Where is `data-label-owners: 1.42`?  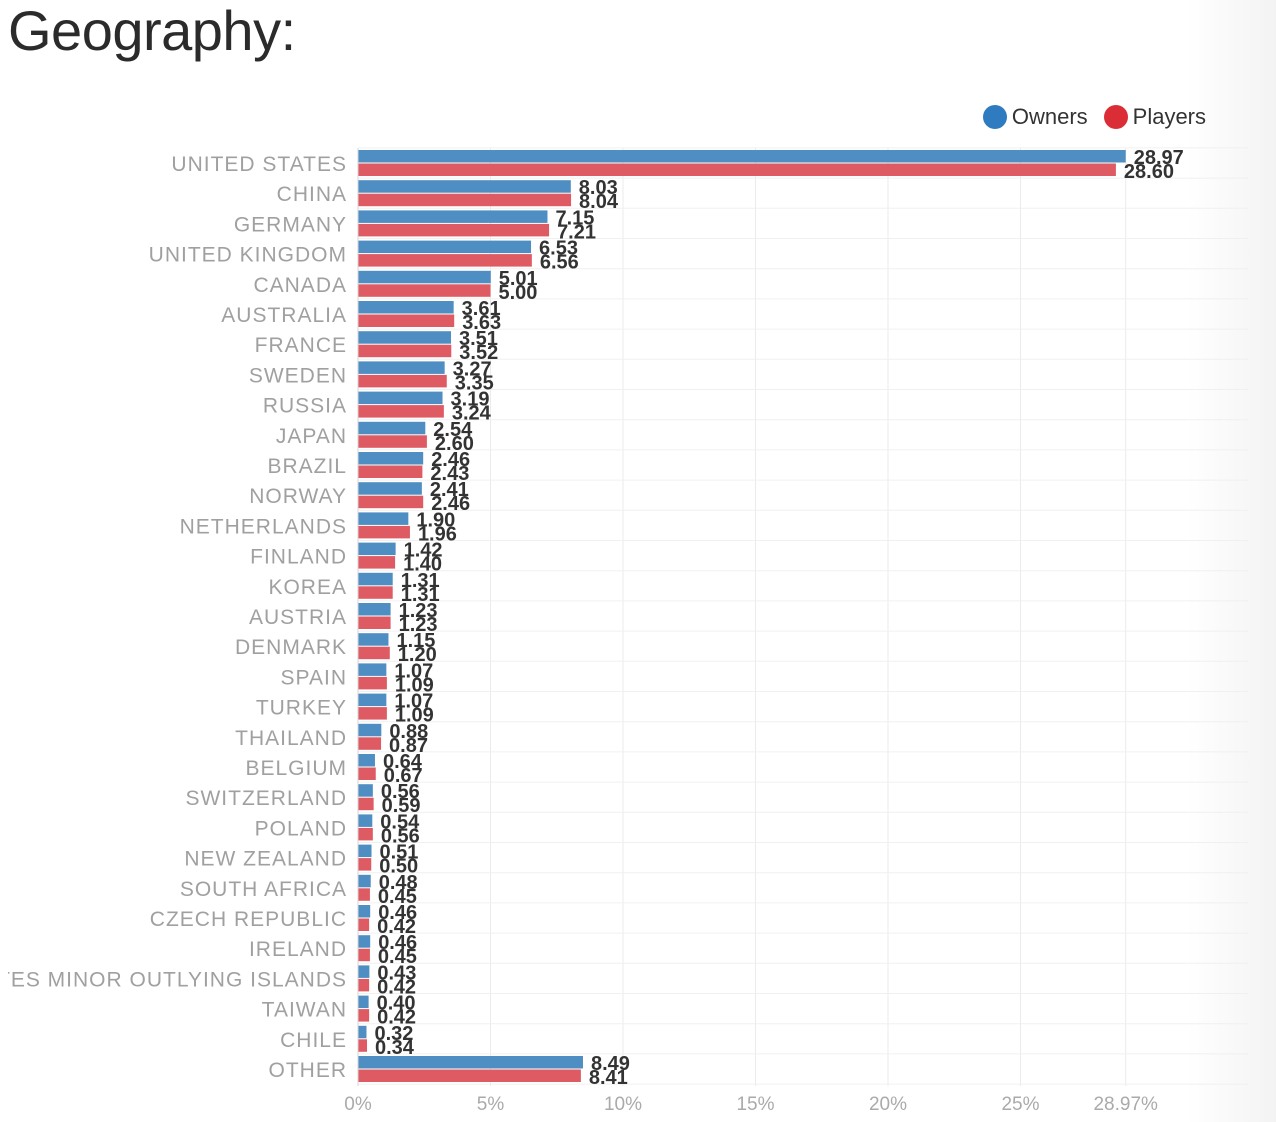 data-label-owners: 1.42 is located at coordinates (423, 551).